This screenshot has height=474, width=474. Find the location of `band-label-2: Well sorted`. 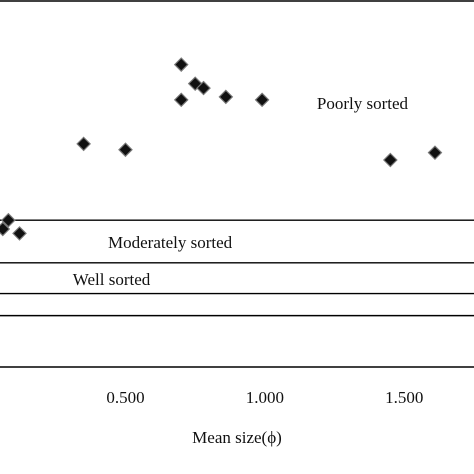

band-label-2: Well sorted is located at coordinates (112, 279).